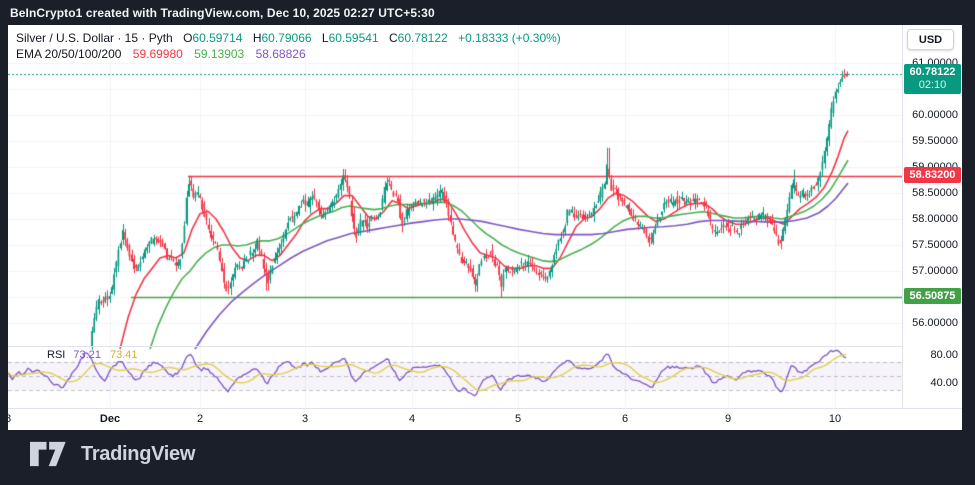 The image size is (975, 485). I want to click on price-tick-label: 57.00000, so click(935, 271).